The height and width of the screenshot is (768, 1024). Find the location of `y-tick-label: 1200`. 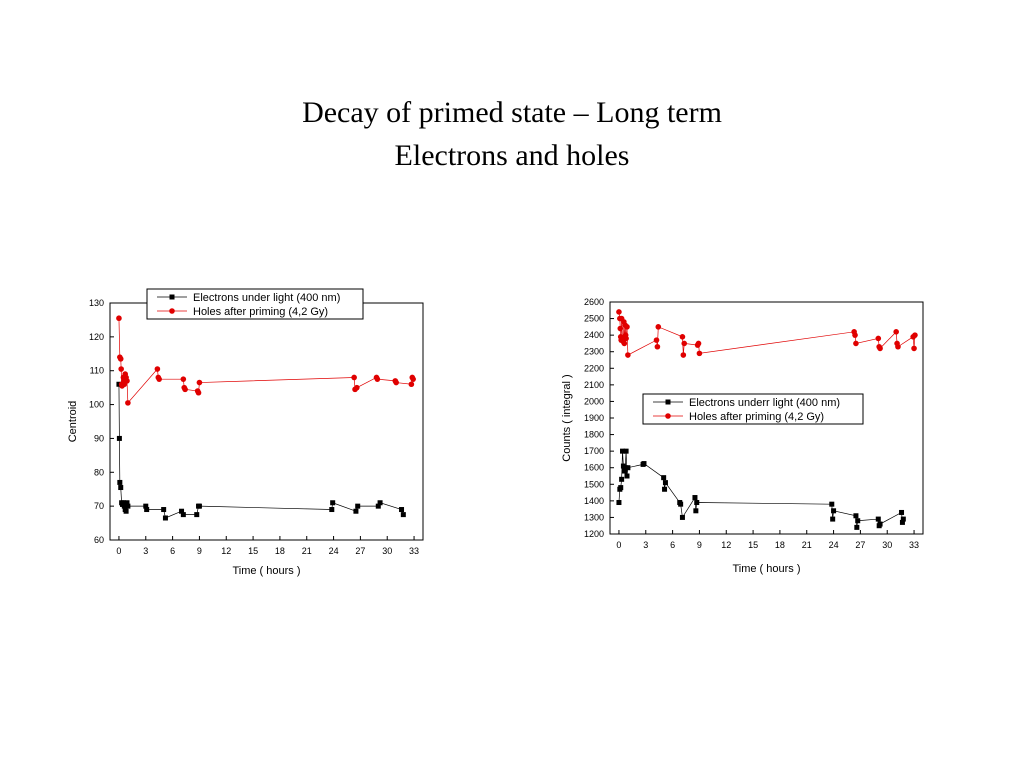

y-tick-label: 1200 is located at coordinates (594, 534).